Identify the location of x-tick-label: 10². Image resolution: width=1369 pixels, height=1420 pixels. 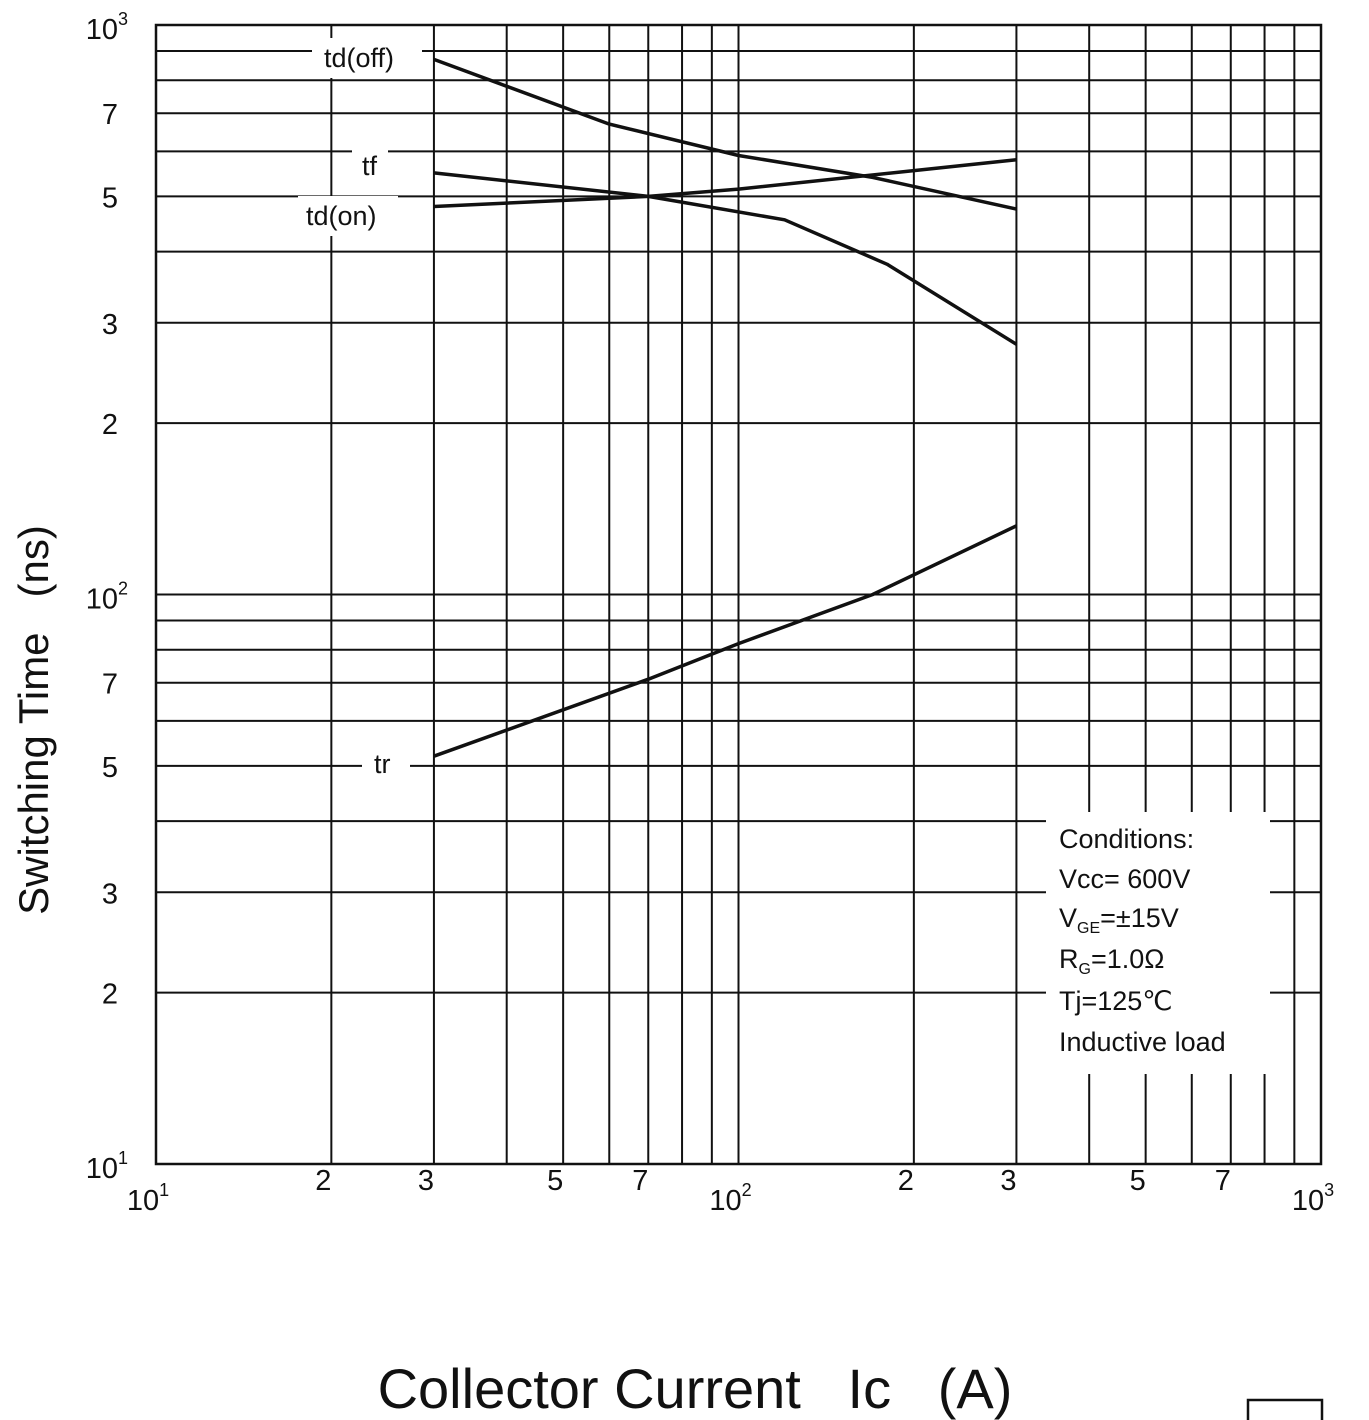
(730, 1198).